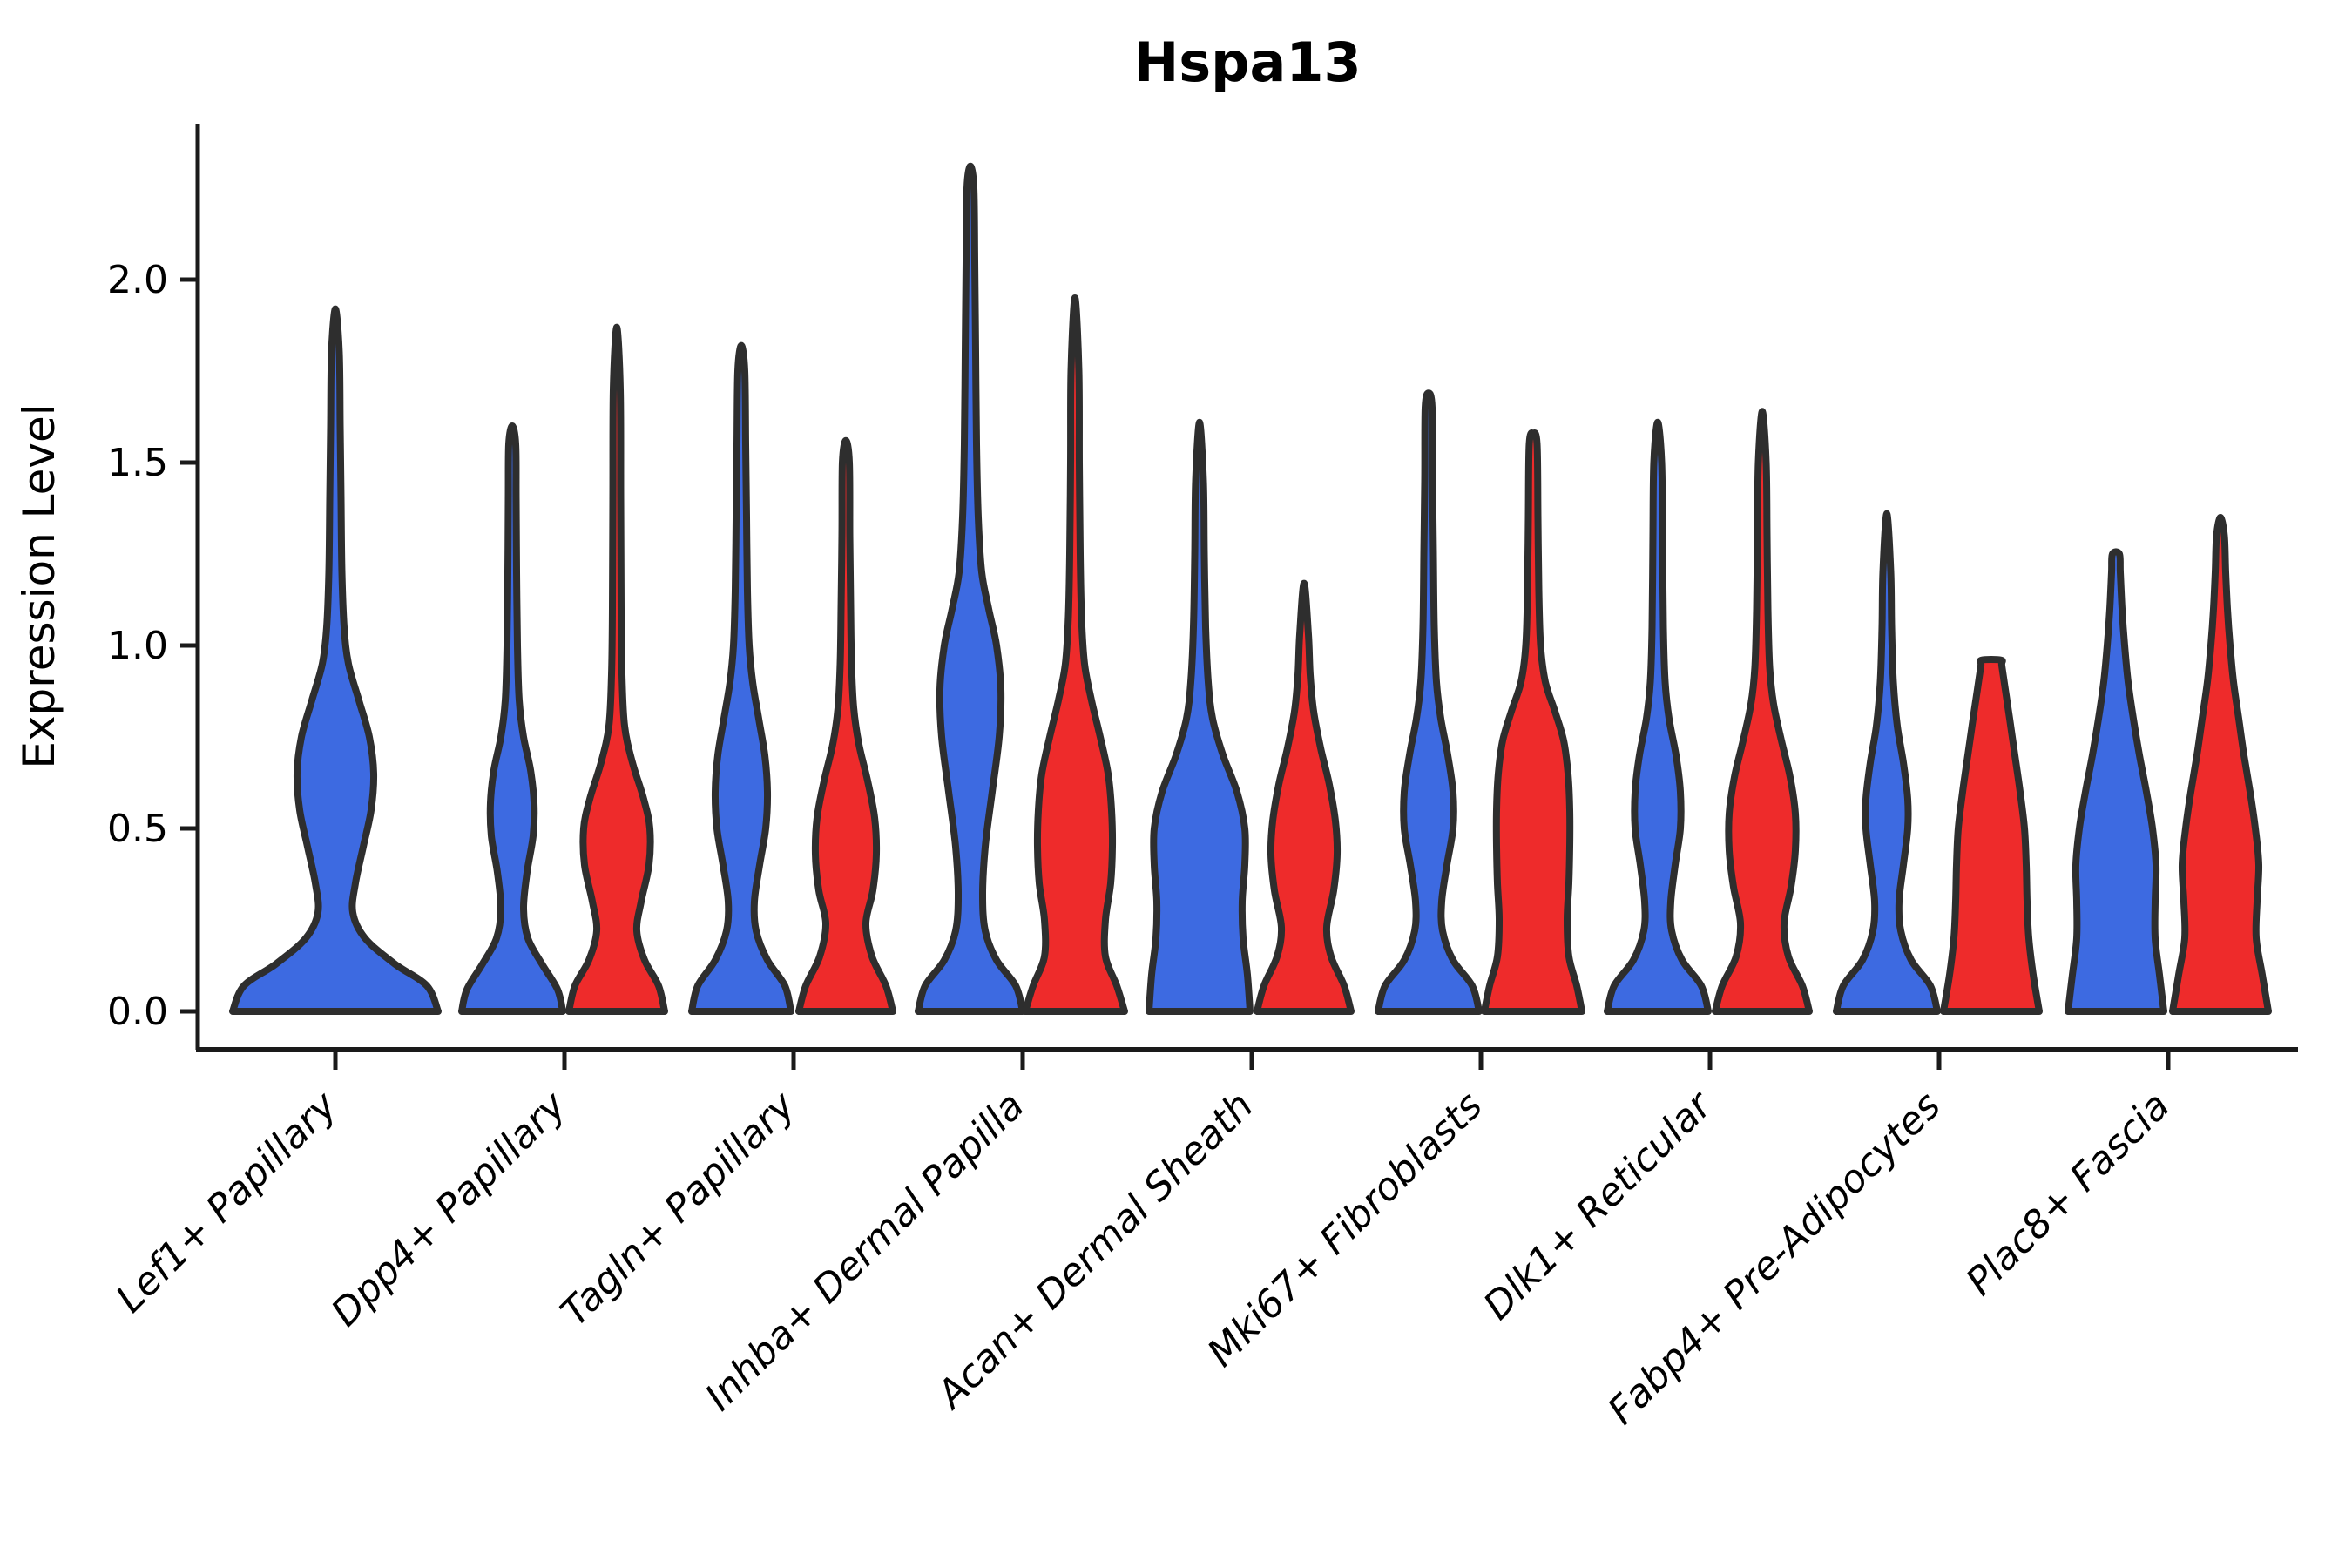  Describe the element at coordinates (137, 280) in the screenshot. I see `y-tick-label-2.0: 2.0` at that location.